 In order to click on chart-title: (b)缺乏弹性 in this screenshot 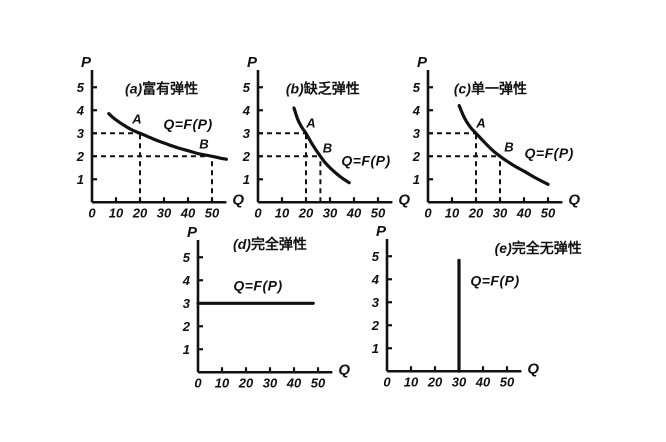, I will do `click(323, 89)`.